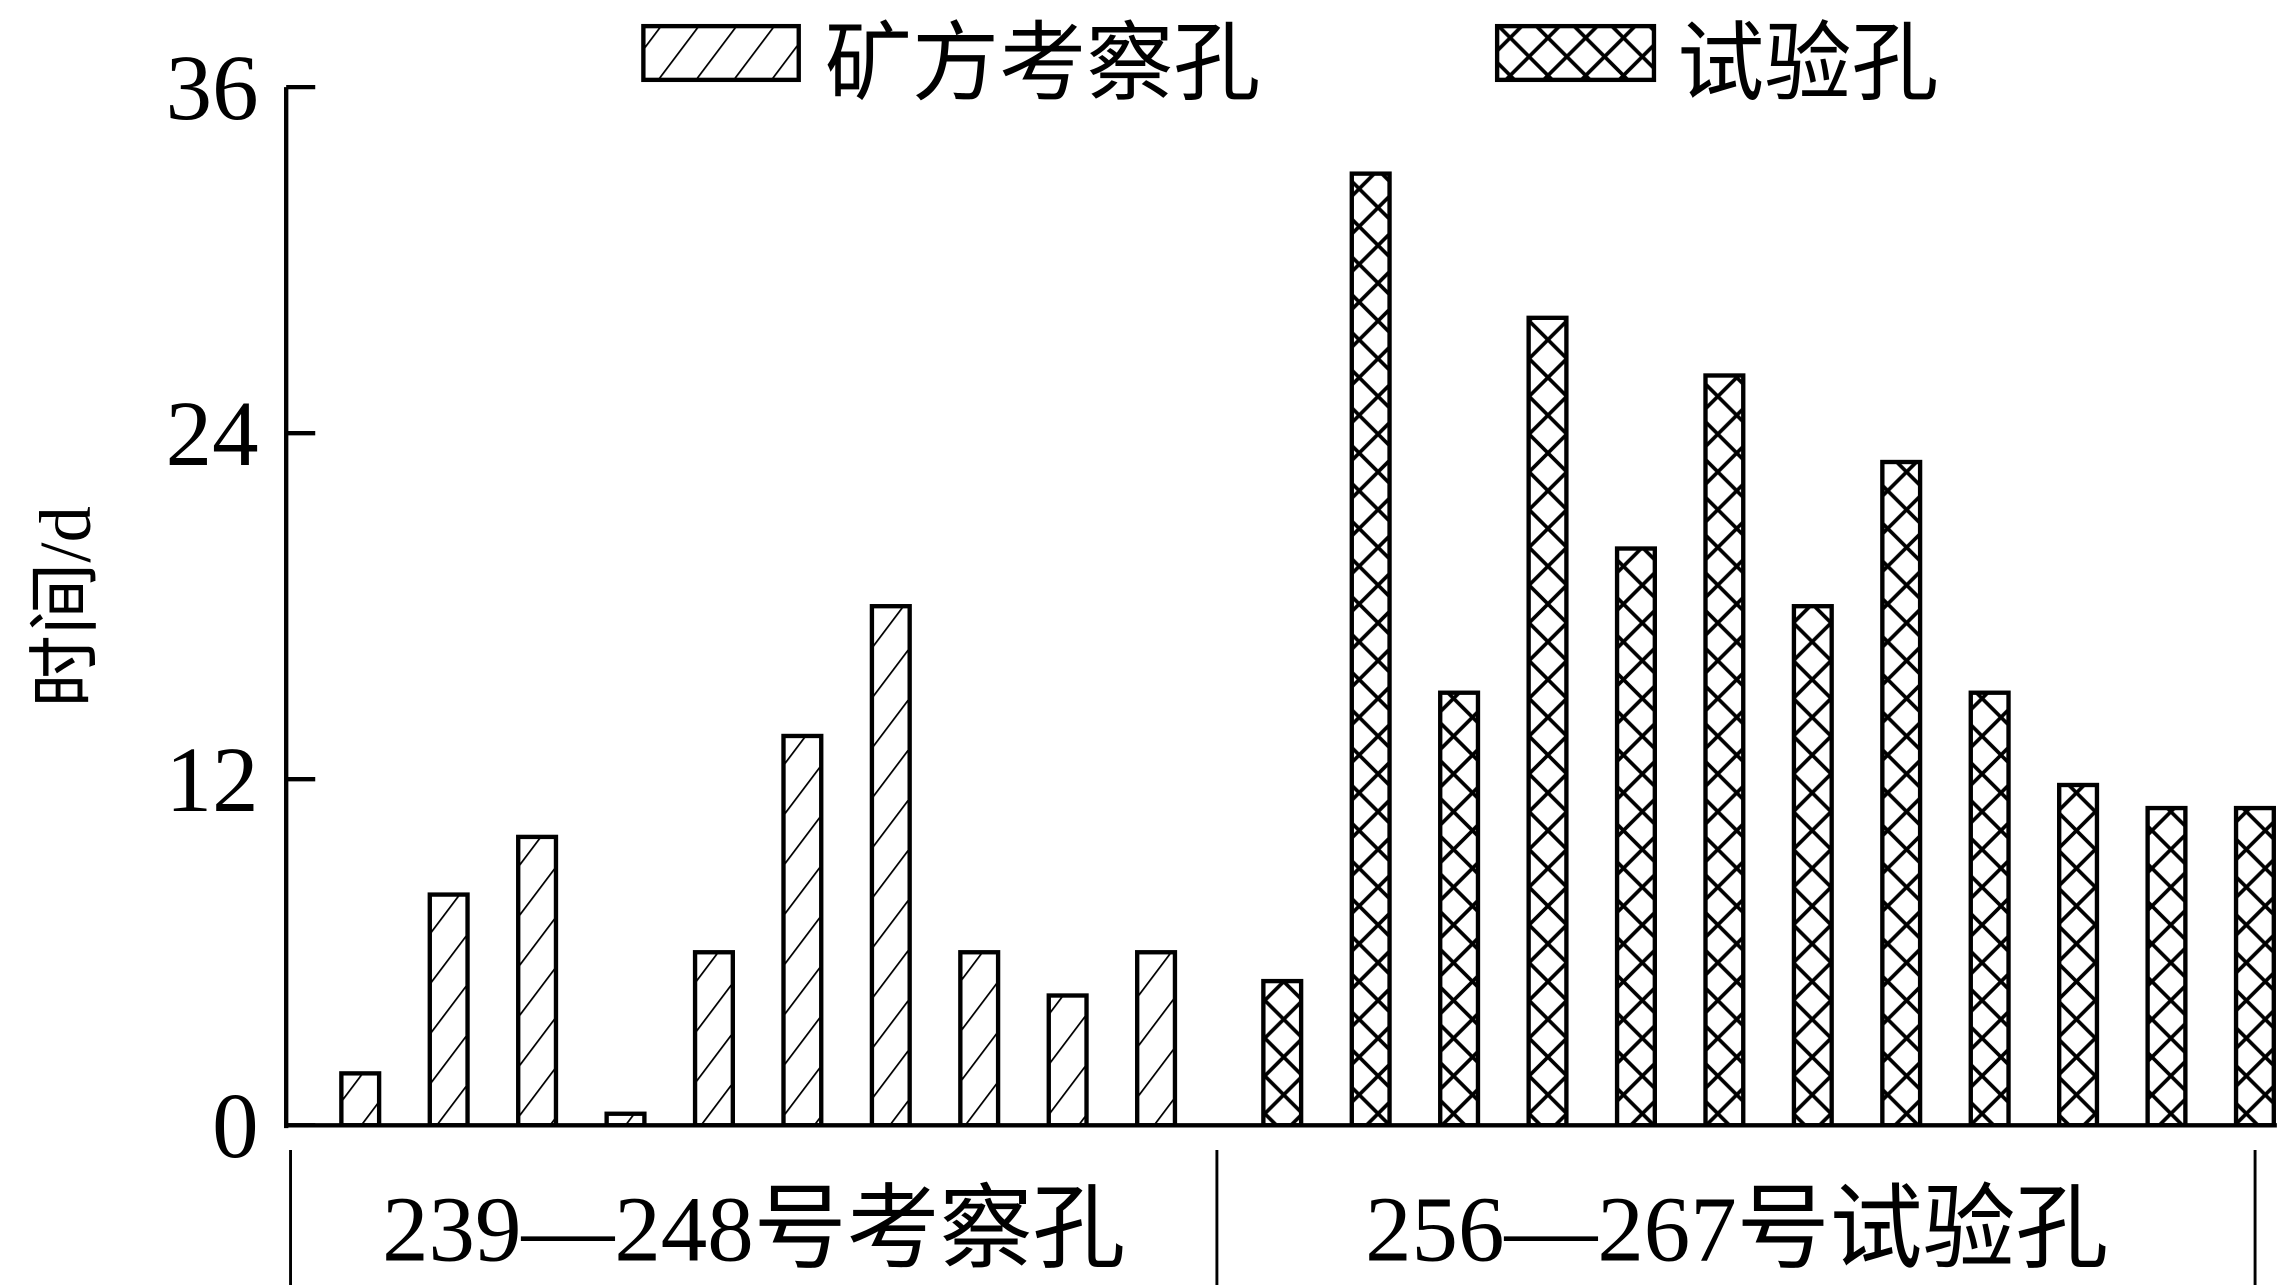 The image size is (2277, 1285). I want to click on legend-label-series-1: 矿方考察孔, so click(1043, 63).